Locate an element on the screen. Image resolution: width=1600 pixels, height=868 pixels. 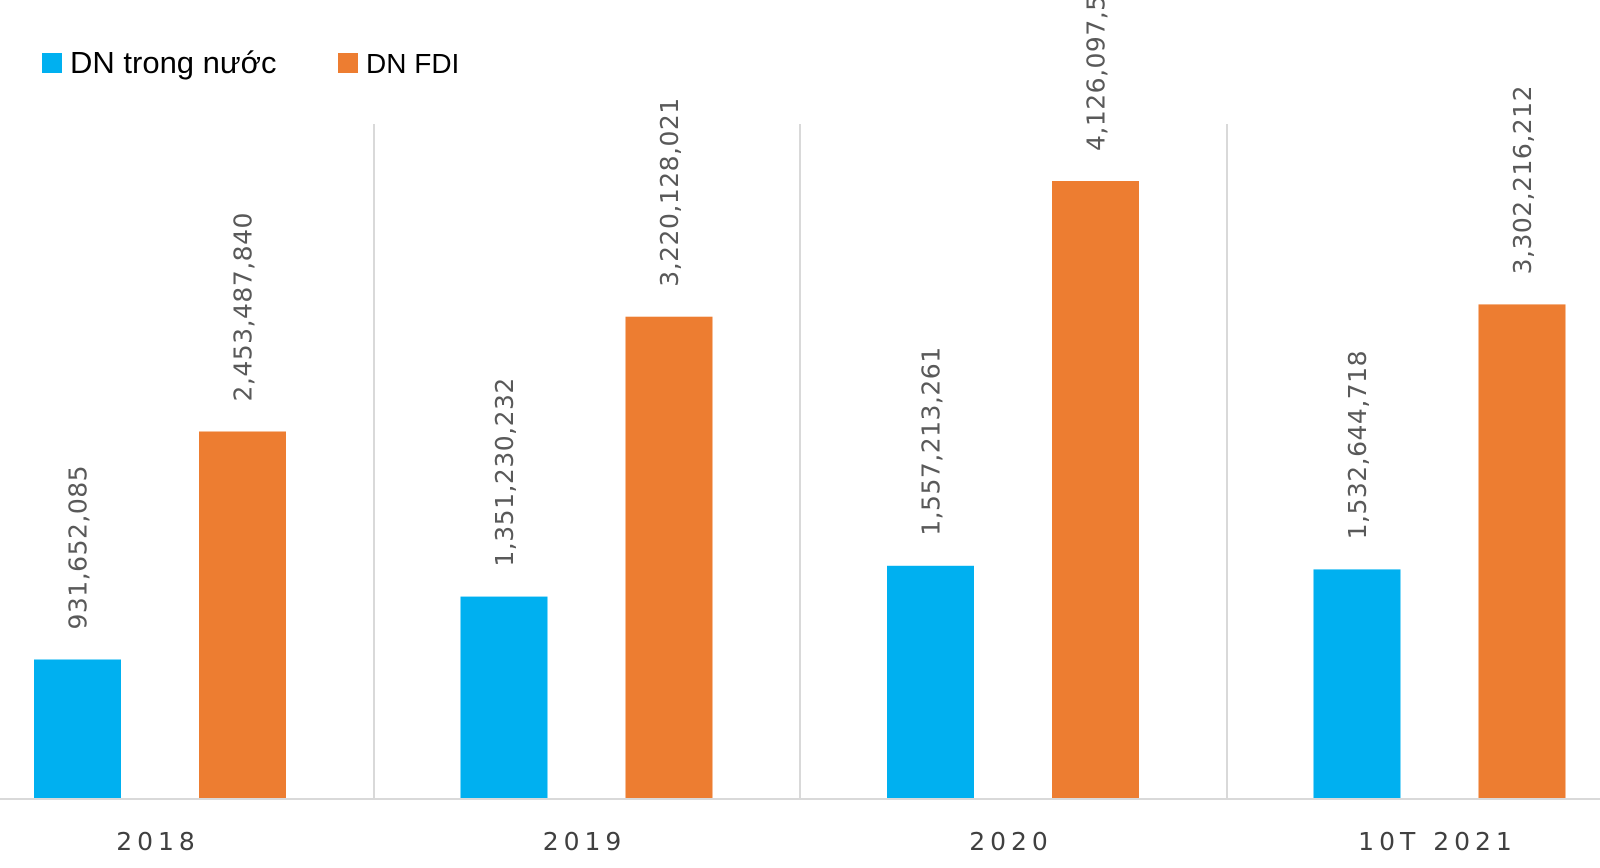
bar-domestic-2019 is located at coordinates (504, 697).